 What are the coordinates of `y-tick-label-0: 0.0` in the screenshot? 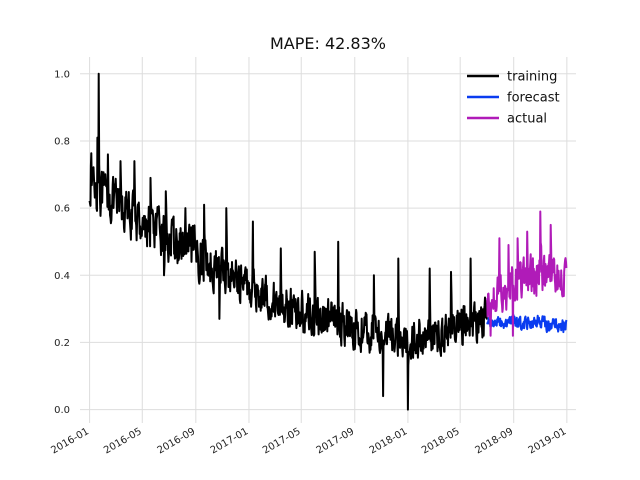 It's located at (62, 410).